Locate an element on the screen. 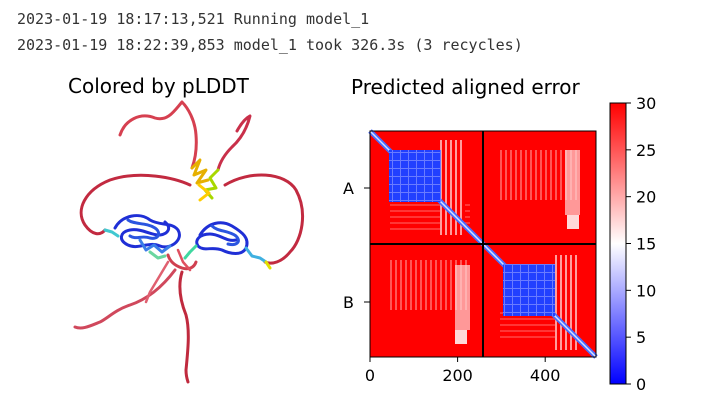 The image size is (727, 414). x-tick-label: 0 is located at coordinates (370, 375).